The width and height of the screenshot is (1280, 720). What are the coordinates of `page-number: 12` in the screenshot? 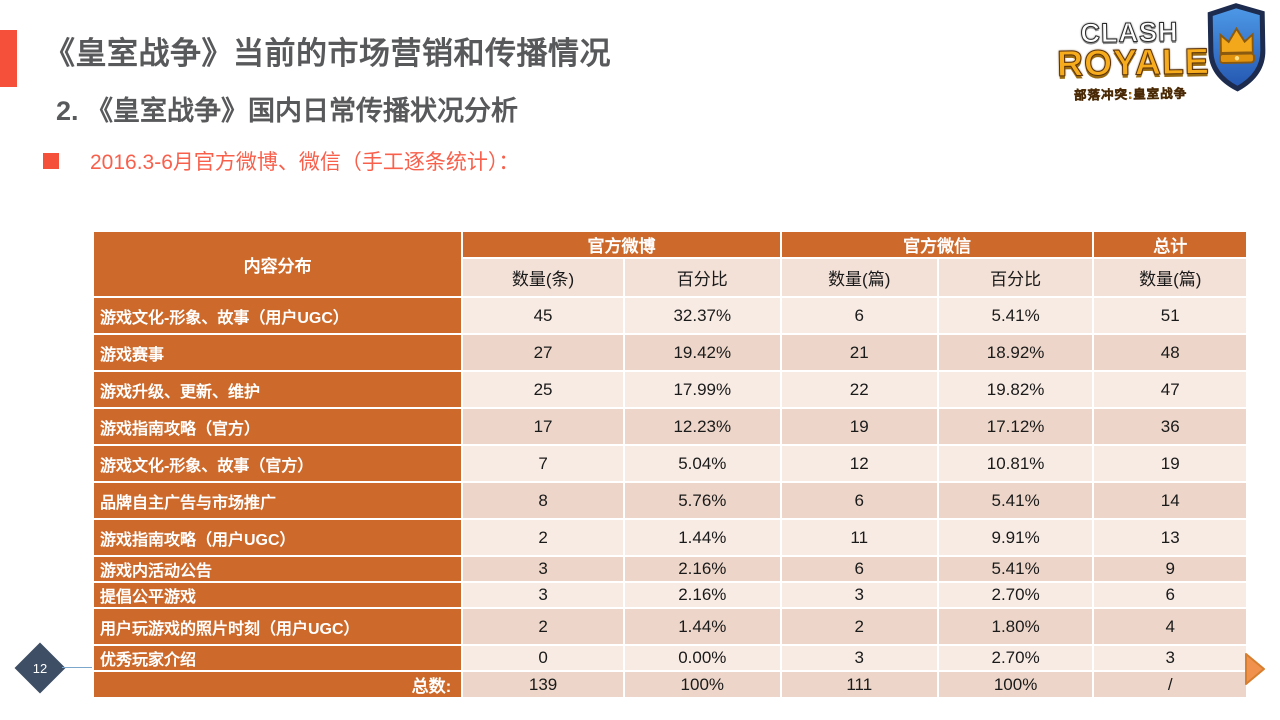 It's located at (40, 668).